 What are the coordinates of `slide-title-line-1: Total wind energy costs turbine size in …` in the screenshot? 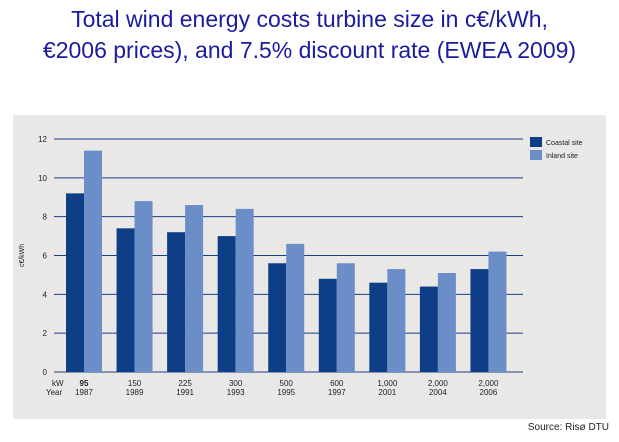 It's located at (309, 19).